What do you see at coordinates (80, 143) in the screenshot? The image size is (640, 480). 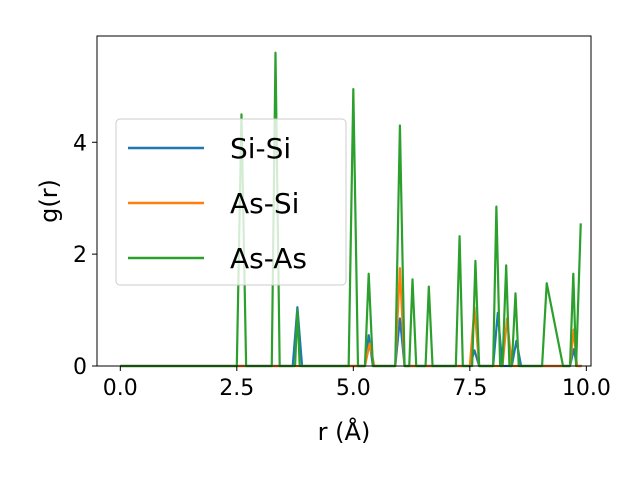 I see `y-tick-label: 4` at bounding box center [80, 143].